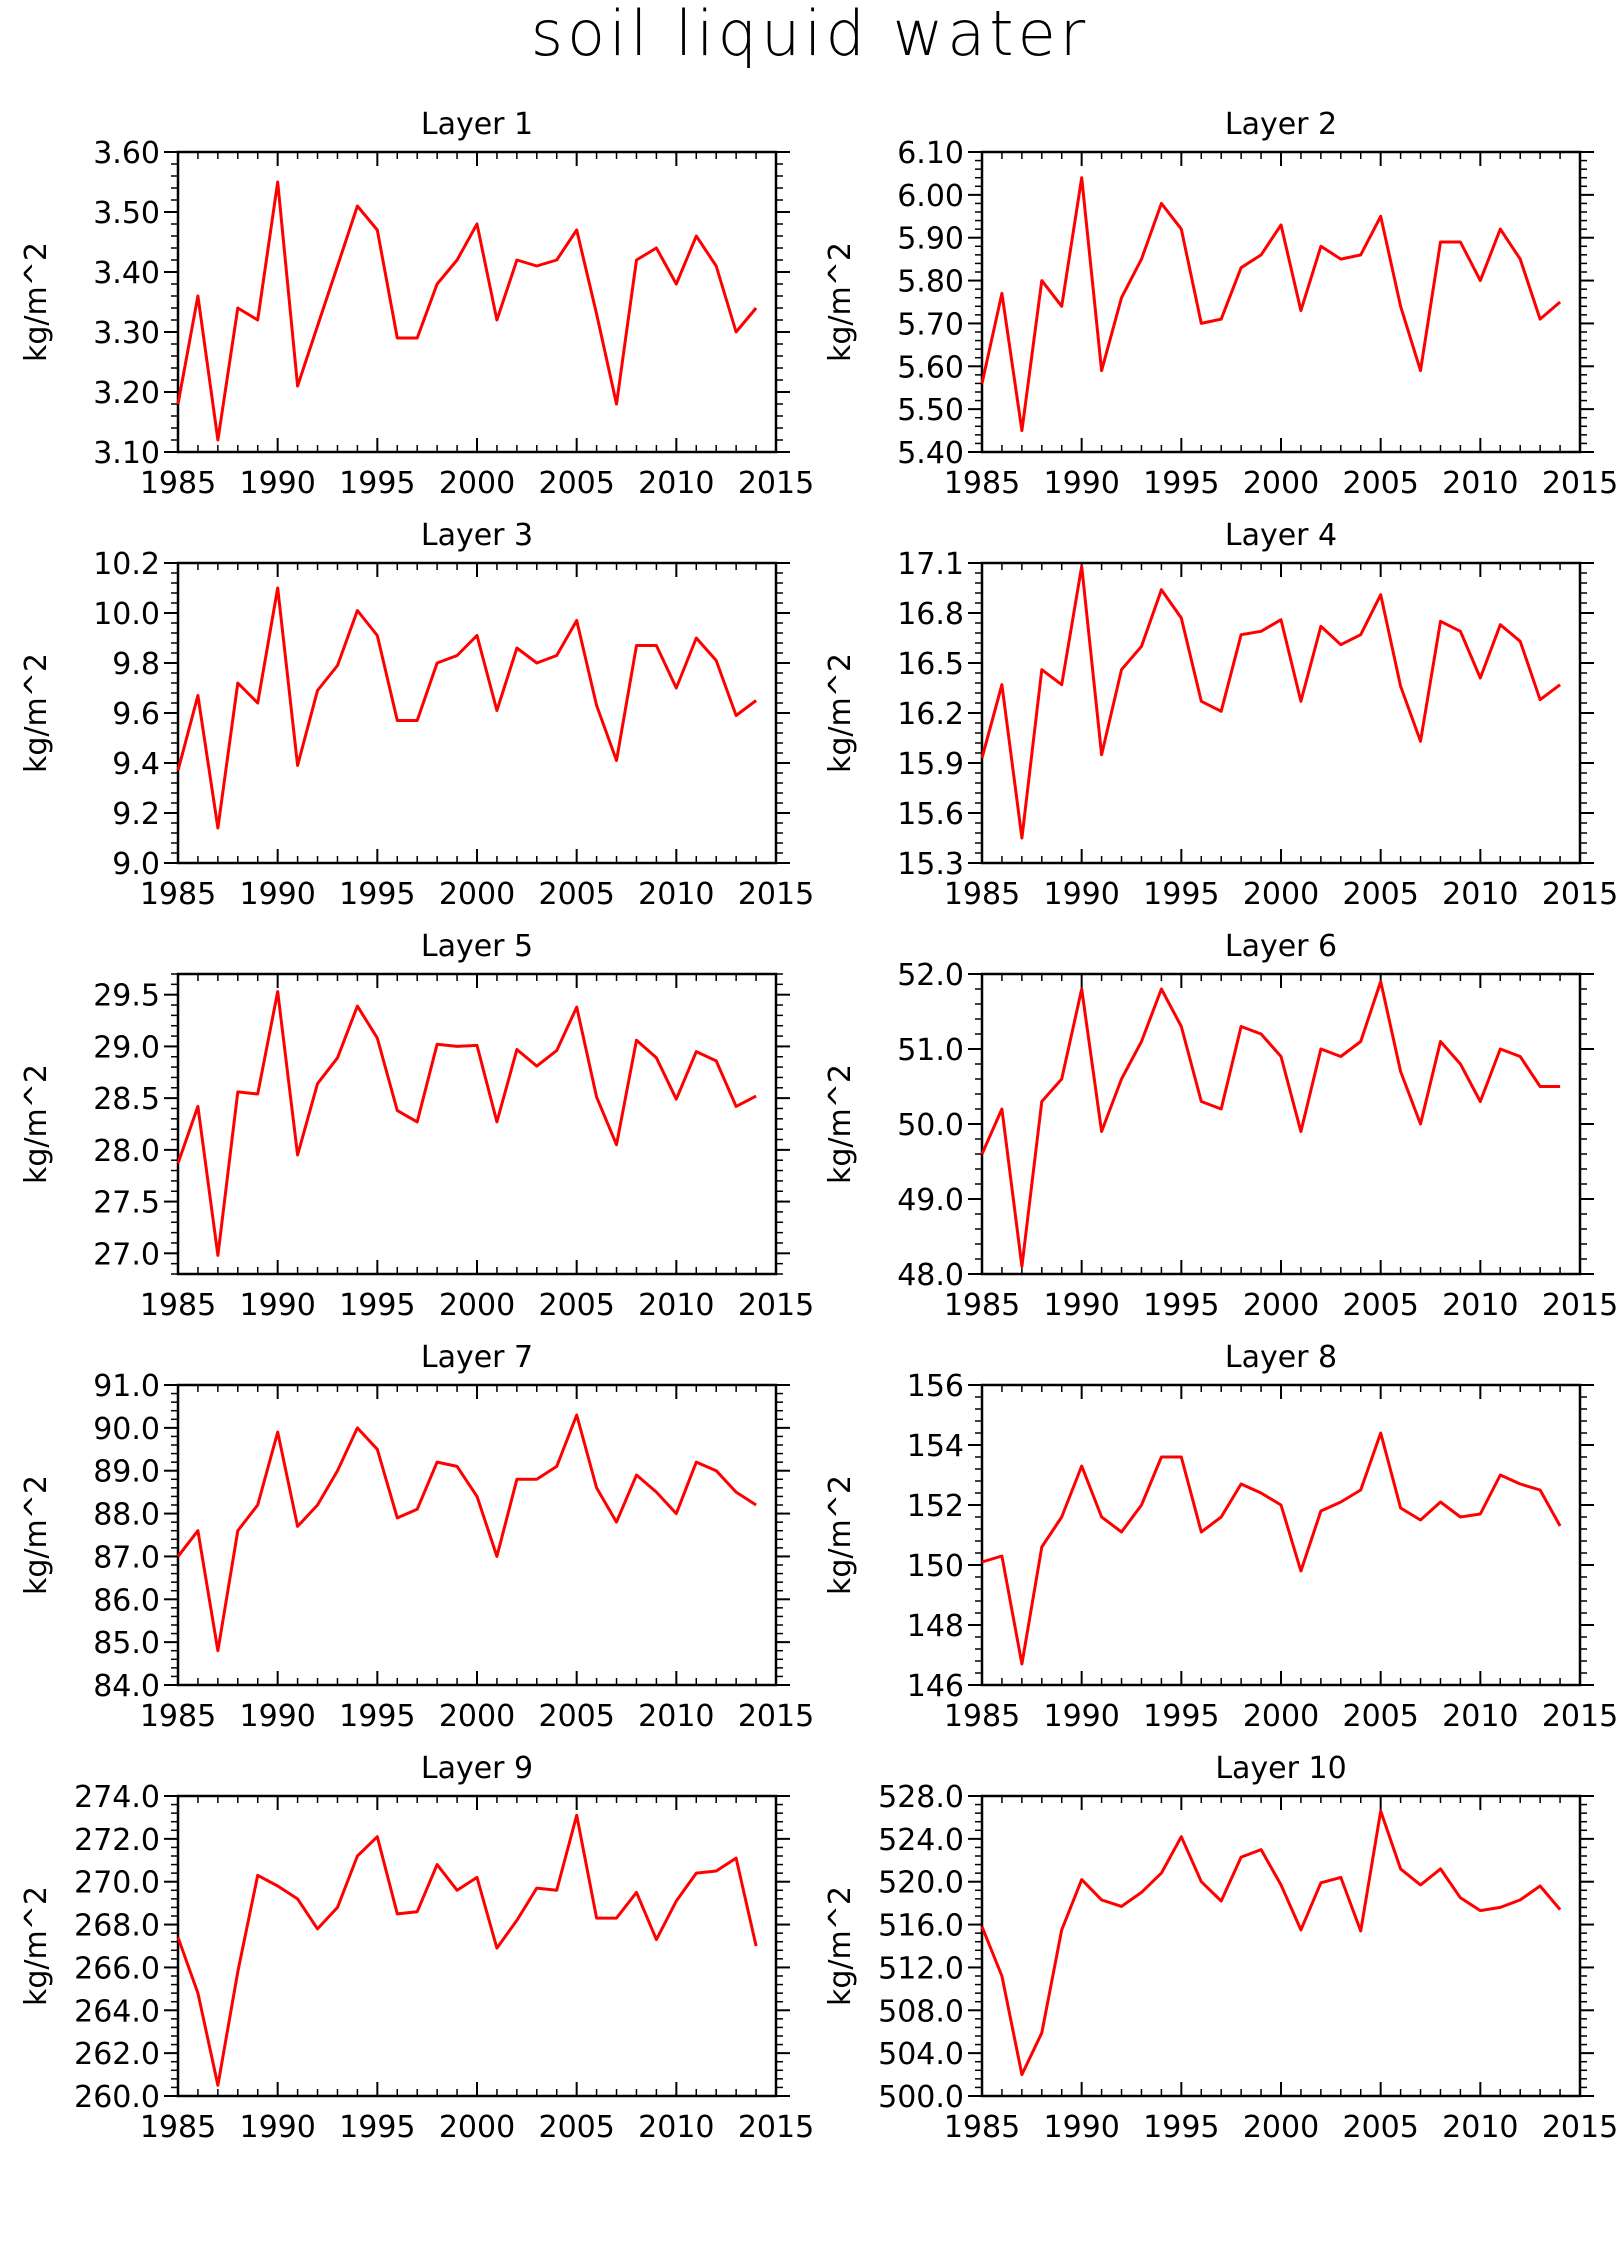 The image size is (1620, 2266). Describe the element at coordinates (477, 1768) in the screenshot. I see `panel-title: Layer 9` at that location.